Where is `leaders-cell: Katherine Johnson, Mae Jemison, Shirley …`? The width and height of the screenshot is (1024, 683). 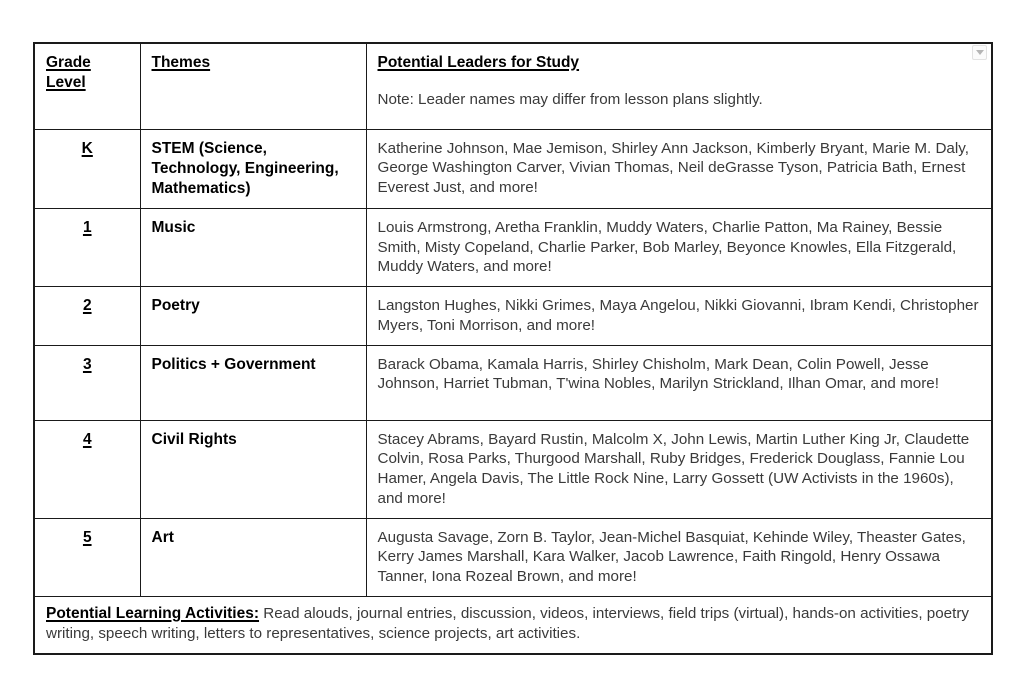
leaders-cell: Katherine Johnson, Mae Jemison, Shirley … is located at coordinates (679, 168).